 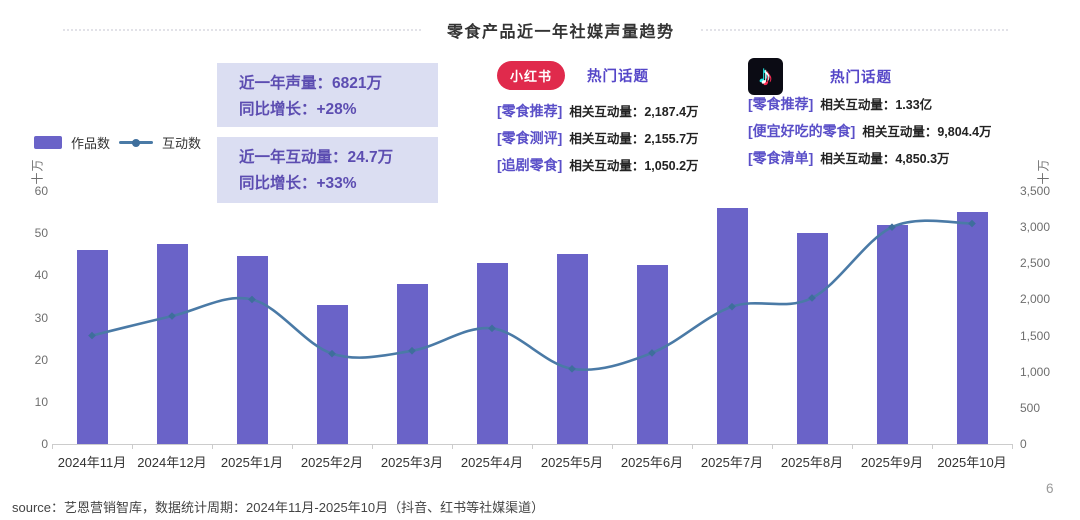 What do you see at coordinates (892, 227) in the screenshot?
I see `line-point-2025年9月` at bounding box center [892, 227].